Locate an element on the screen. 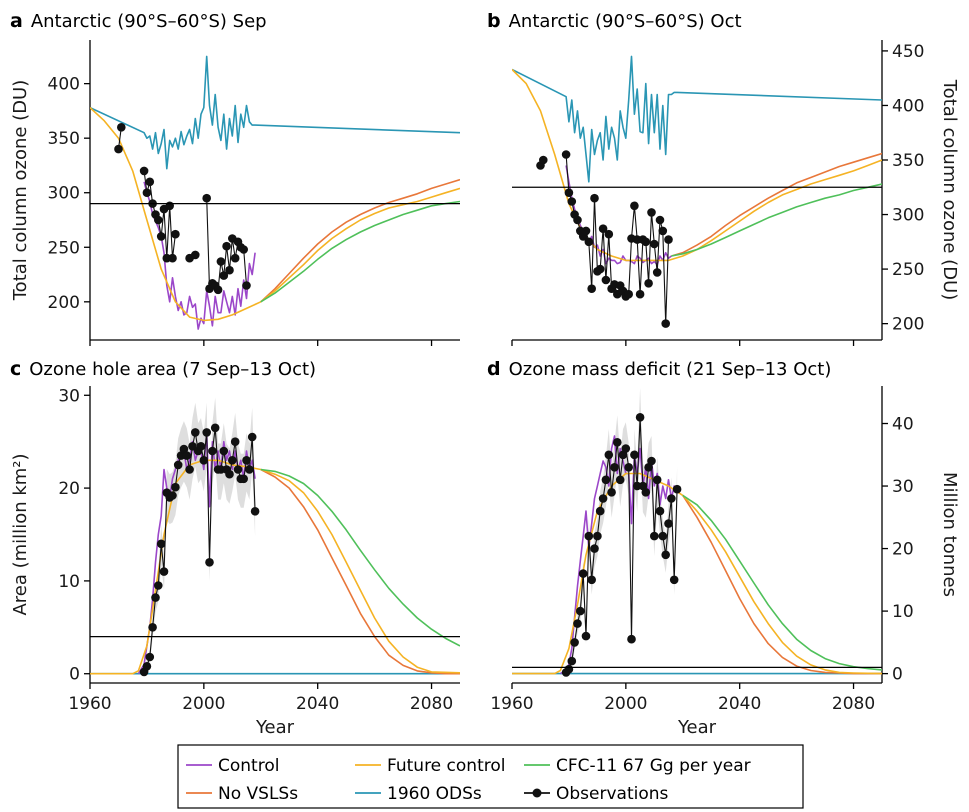  panel-title-c: c Ozone hole area (7 Sep–13 Oct) is located at coordinates (163, 369).